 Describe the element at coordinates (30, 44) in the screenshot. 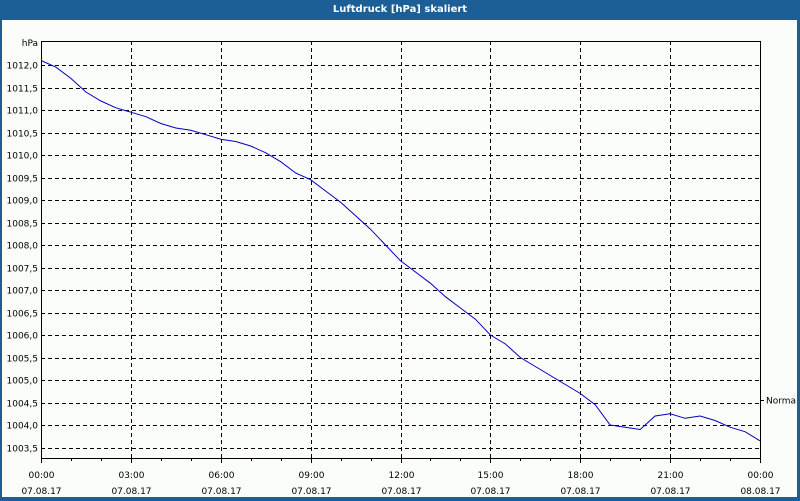

I see `y-axis-unit: hPa` at that location.